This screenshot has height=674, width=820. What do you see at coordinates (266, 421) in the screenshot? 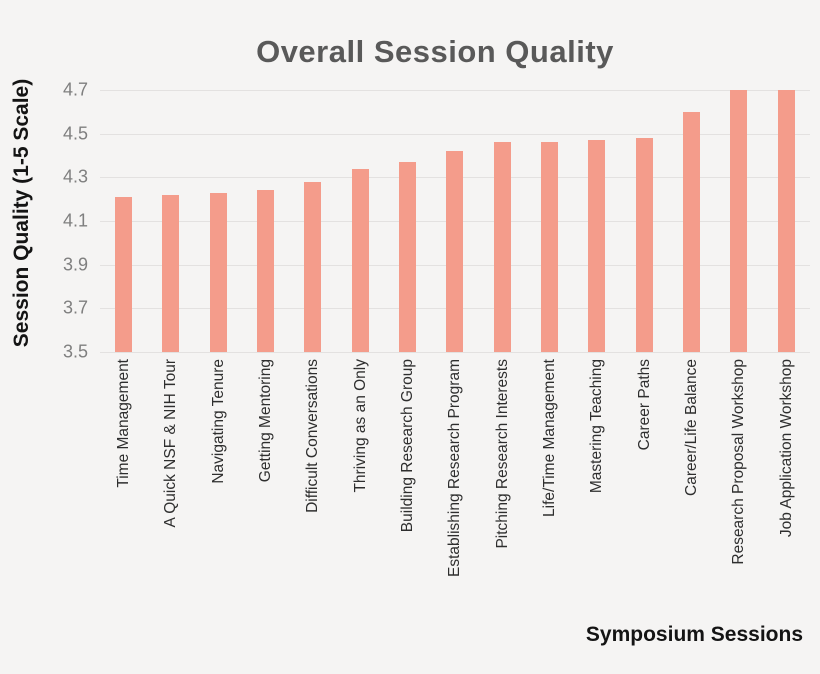
I see `x-category-label: Getting Mentoring` at bounding box center [266, 421].